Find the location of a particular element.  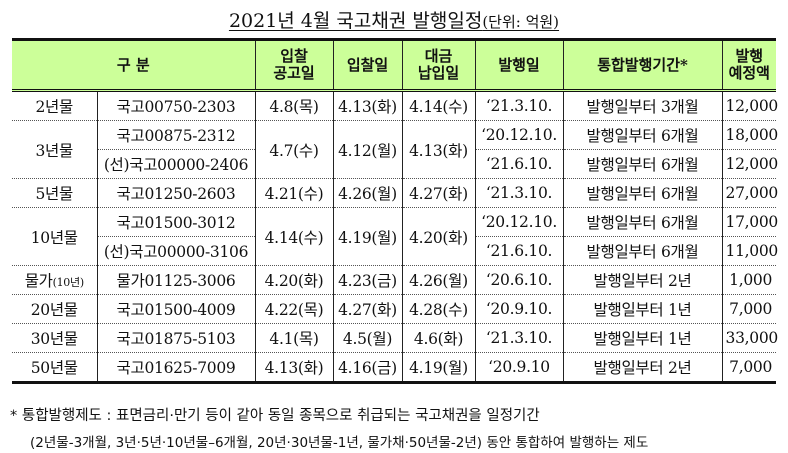

issue-code-cell: 국고01875-5103 is located at coordinates (176, 338).